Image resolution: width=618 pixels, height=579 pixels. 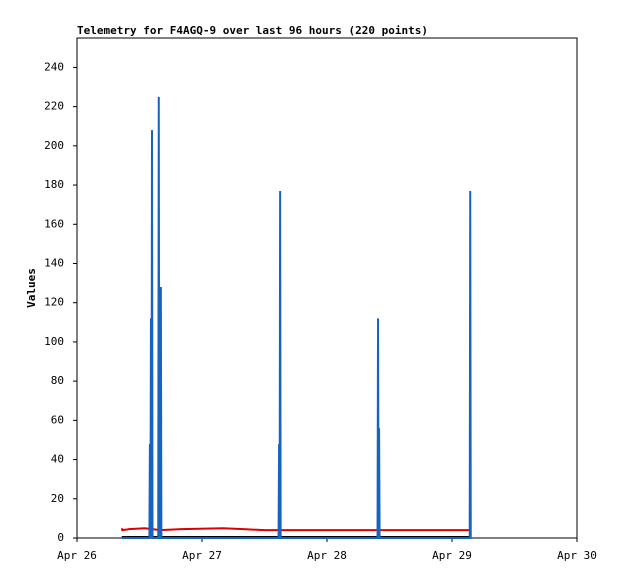 I want to click on x-tick-label: Apr 27, so click(x=202, y=555).